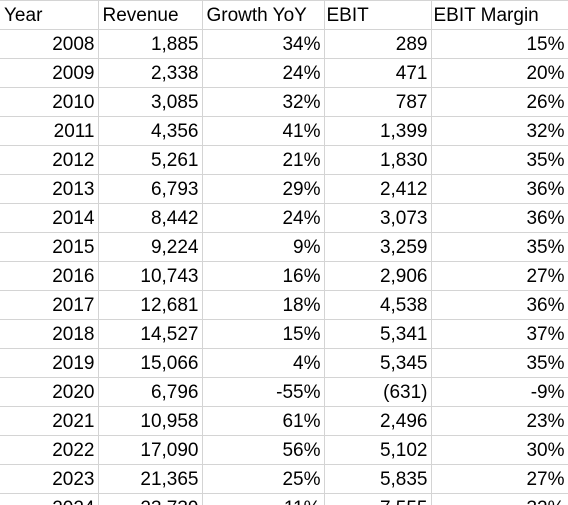 The height and width of the screenshot is (505, 568). What do you see at coordinates (263, 160) in the screenshot?
I see `growth-yoy-cell: 21%` at bounding box center [263, 160].